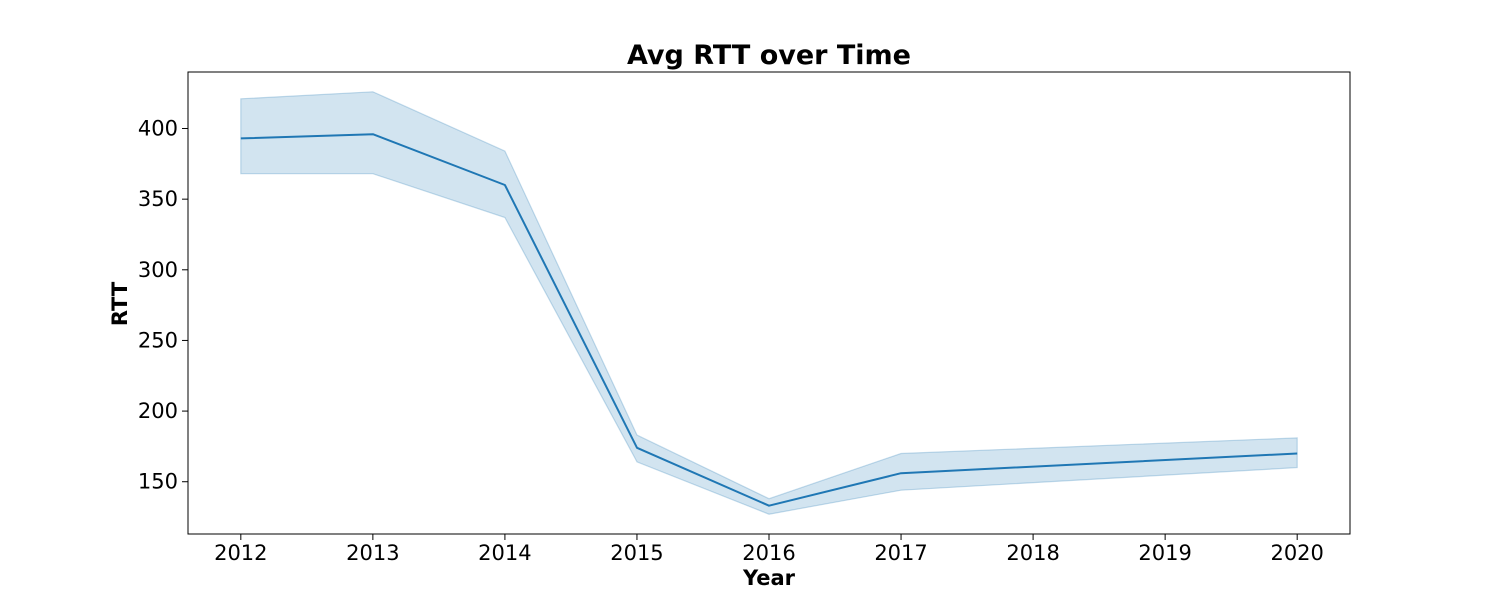  I want to click on x-axis: 2012 2013 2014 2015 2016 2017 2018 2019 2020, so click(769, 549).